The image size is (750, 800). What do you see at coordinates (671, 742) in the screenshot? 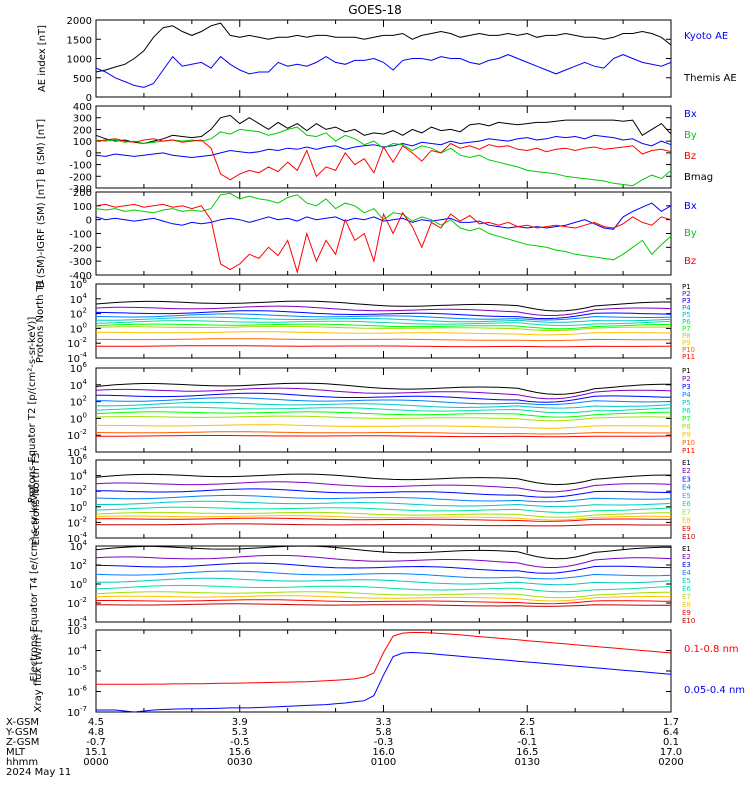
I see `footer-row-value: 0.1` at bounding box center [671, 742].